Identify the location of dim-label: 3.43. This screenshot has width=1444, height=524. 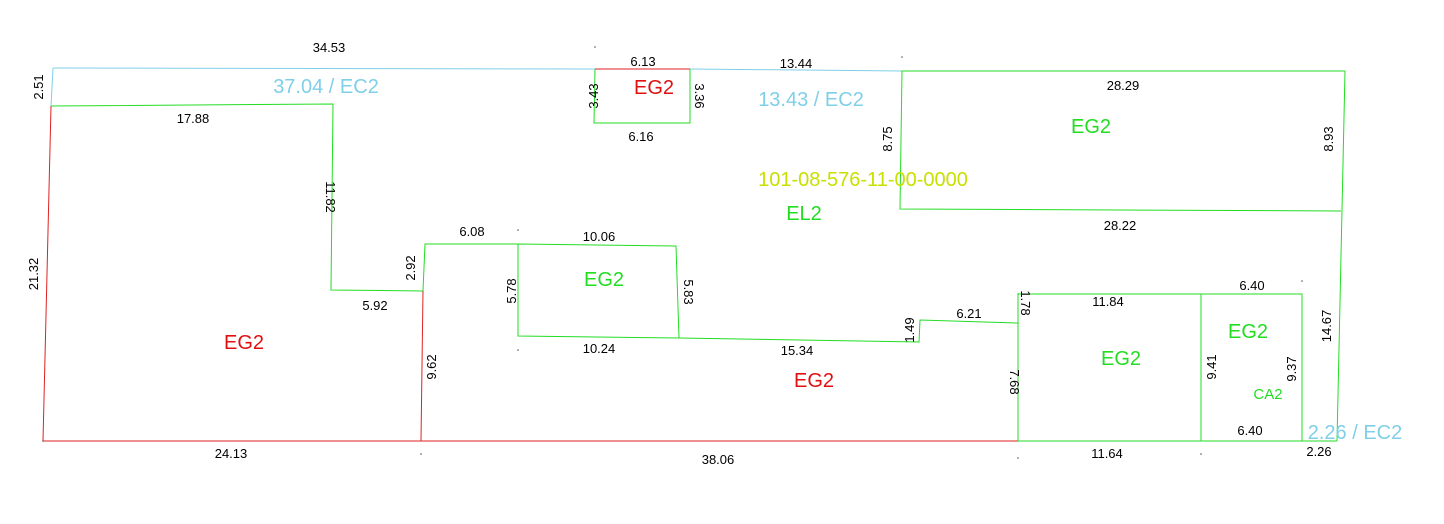
(593, 95).